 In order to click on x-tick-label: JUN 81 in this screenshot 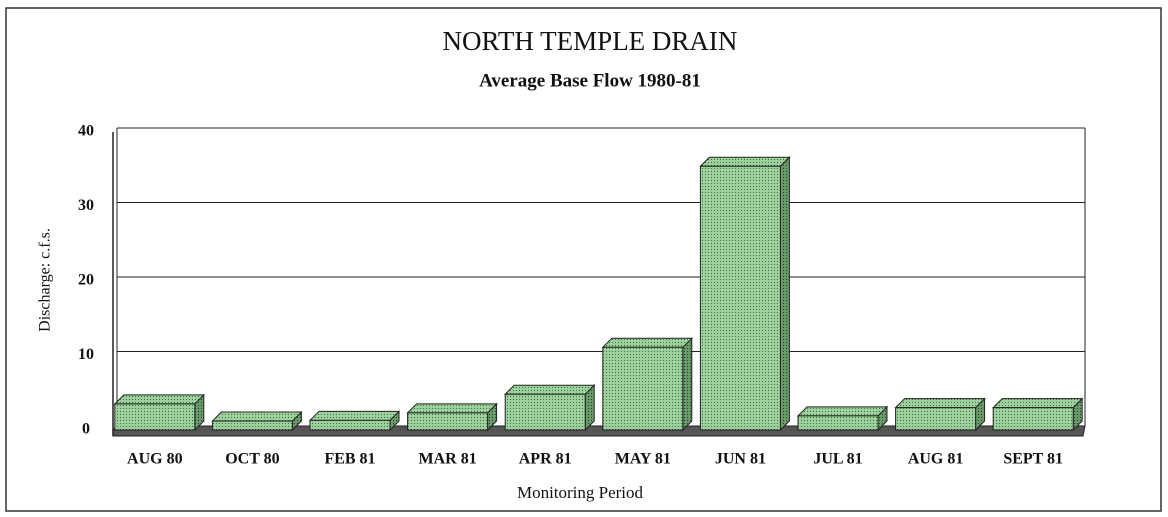, I will do `click(740, 459)`.